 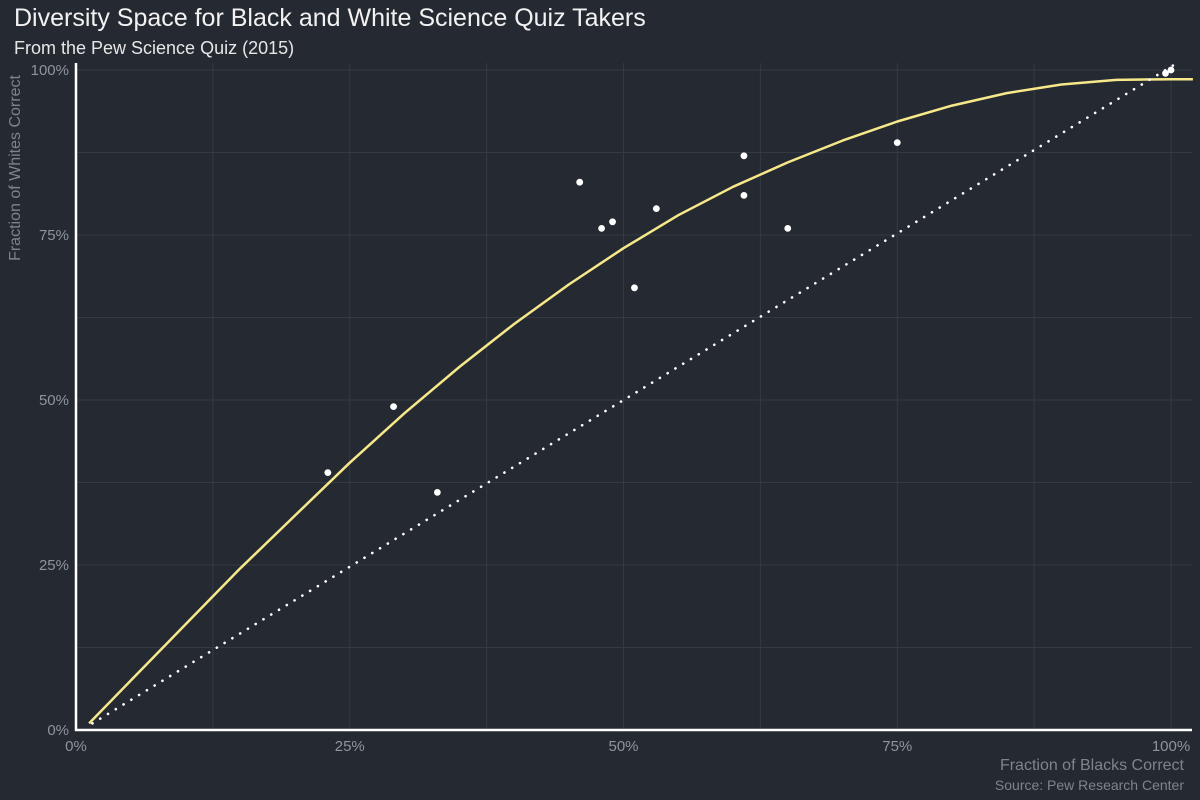 What do you see at coordinates (1171, 746) in the screenshot?
I see `x-tick-label: 100%` at bounding box center [1171, 746].